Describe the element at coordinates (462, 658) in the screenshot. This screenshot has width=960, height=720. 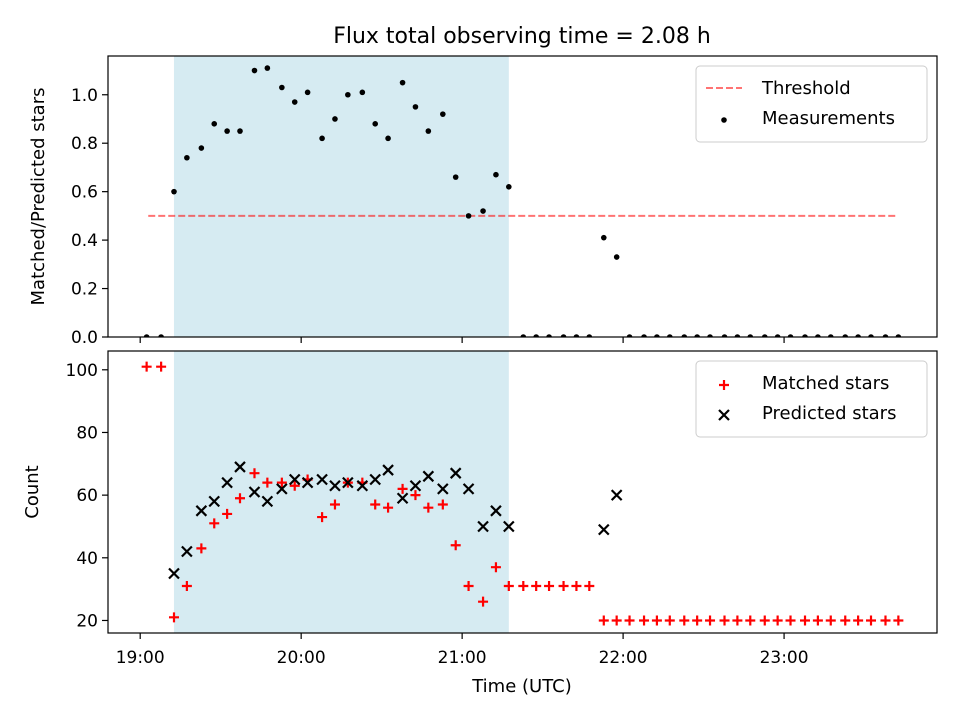
I see `x-tick-label: 21:00` at that location.